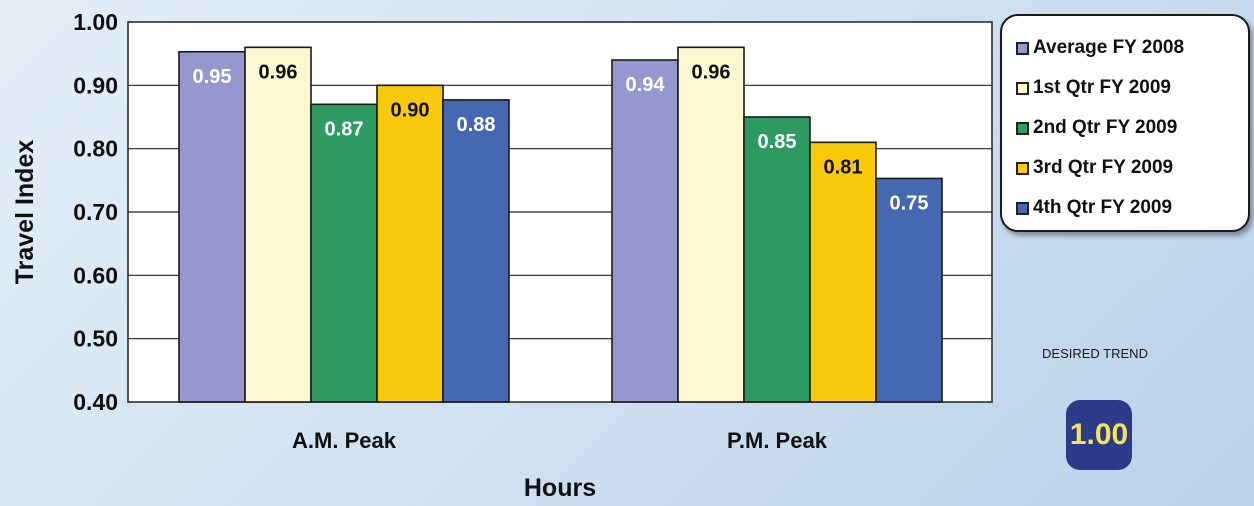 Image resolution: width=1254 pixels, height=506 pixels. Describe the element at coordinates (410, 110) in the screenshot. I see `data-label: 0.90` at that location.